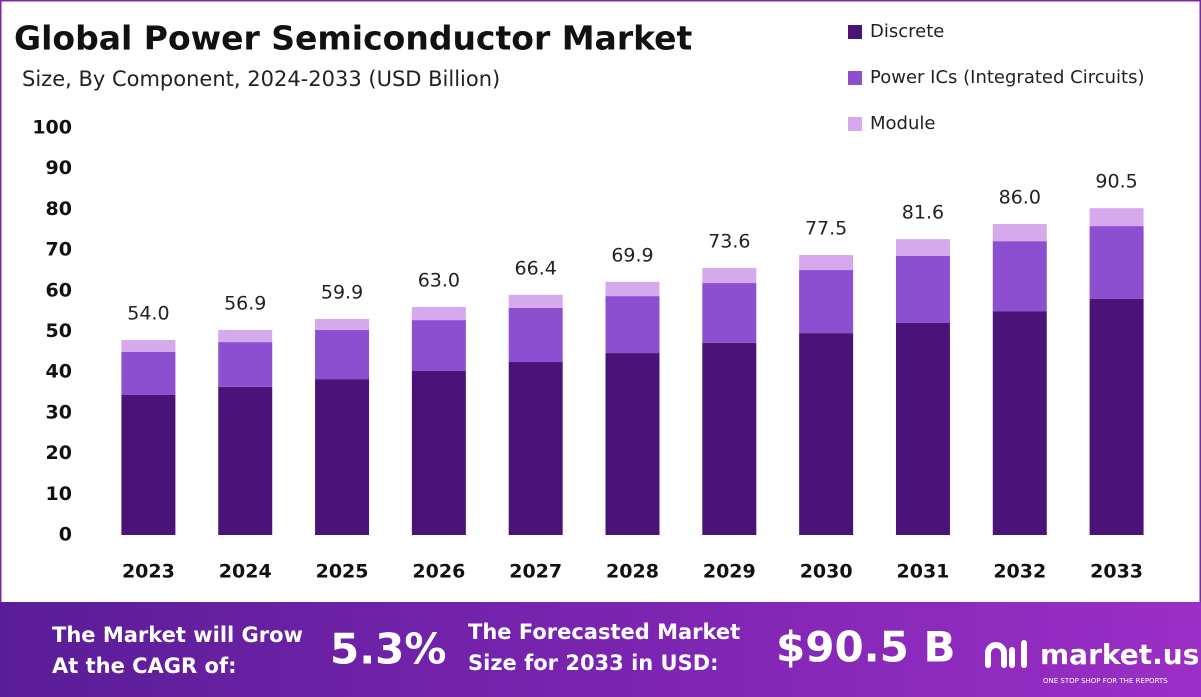  I want to click on total-label: 90.5, so click(1116, 182).